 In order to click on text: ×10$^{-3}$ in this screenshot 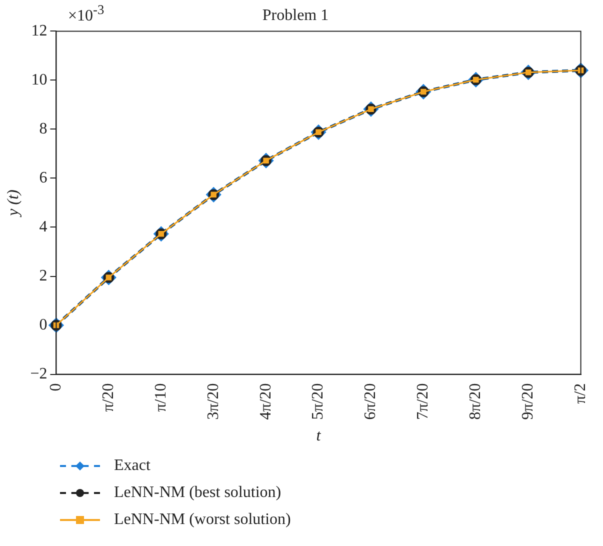, I will do `click(86, 14)`.